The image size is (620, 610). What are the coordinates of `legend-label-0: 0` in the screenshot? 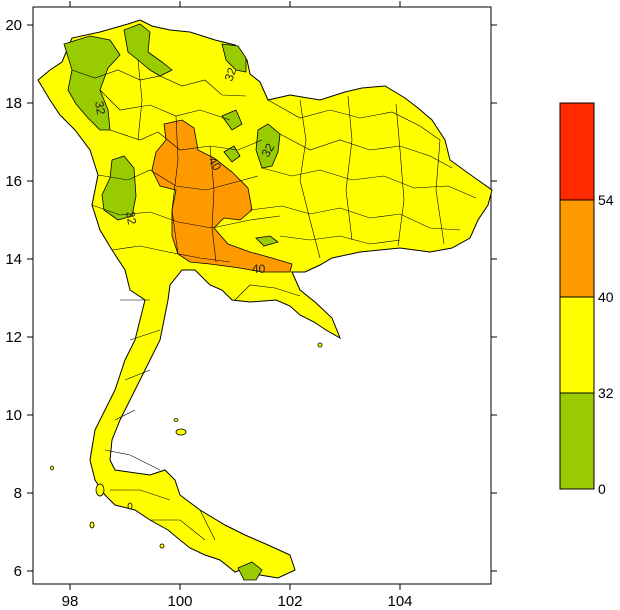 It's located at (602, 489).